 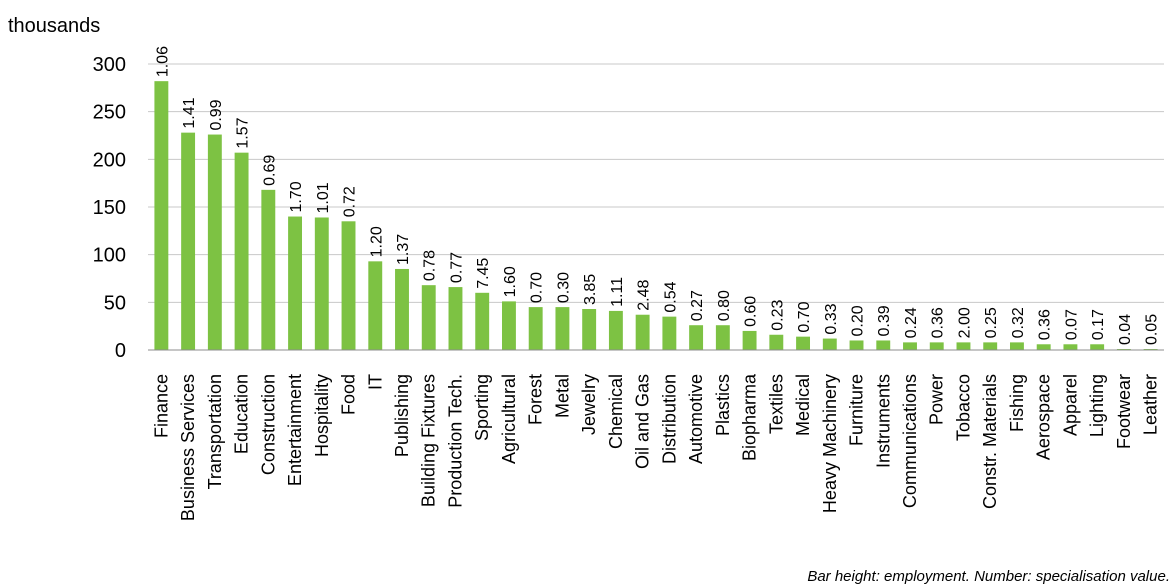 I want to click on x-category-label: Sporting, so click(x=482, y=407).